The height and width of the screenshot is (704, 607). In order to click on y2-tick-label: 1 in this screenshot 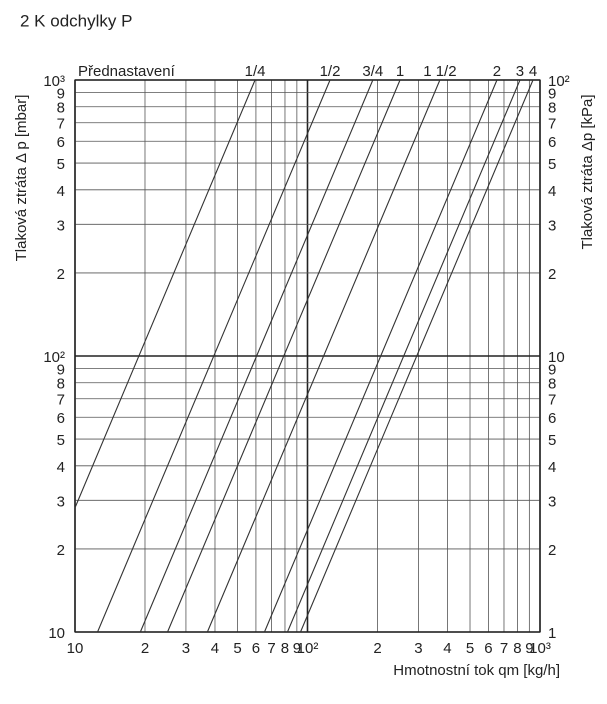, I will do `click(552, 633)`.